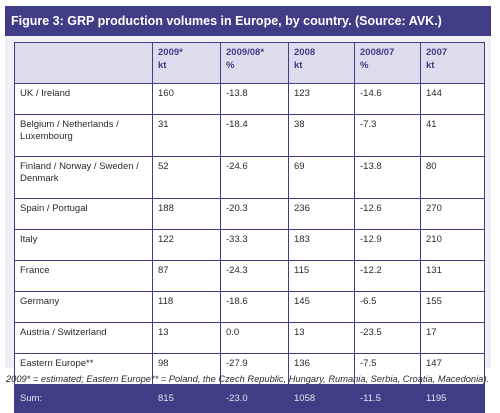 The height and width of the screenshot is (413, 500). Describe the element at coordinates (321, 63) in the screenshot. I see `header-2008: 2008 kt` at that location.